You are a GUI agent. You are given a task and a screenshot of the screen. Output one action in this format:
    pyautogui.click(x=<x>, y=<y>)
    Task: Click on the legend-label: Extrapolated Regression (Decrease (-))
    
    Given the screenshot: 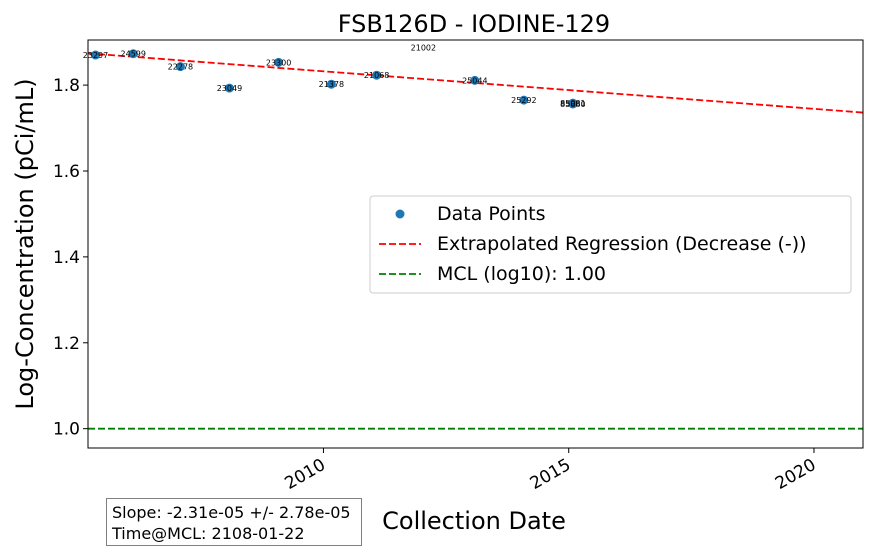 What is the action you would take?
    pyautogui.click(x=622, y=244)
    